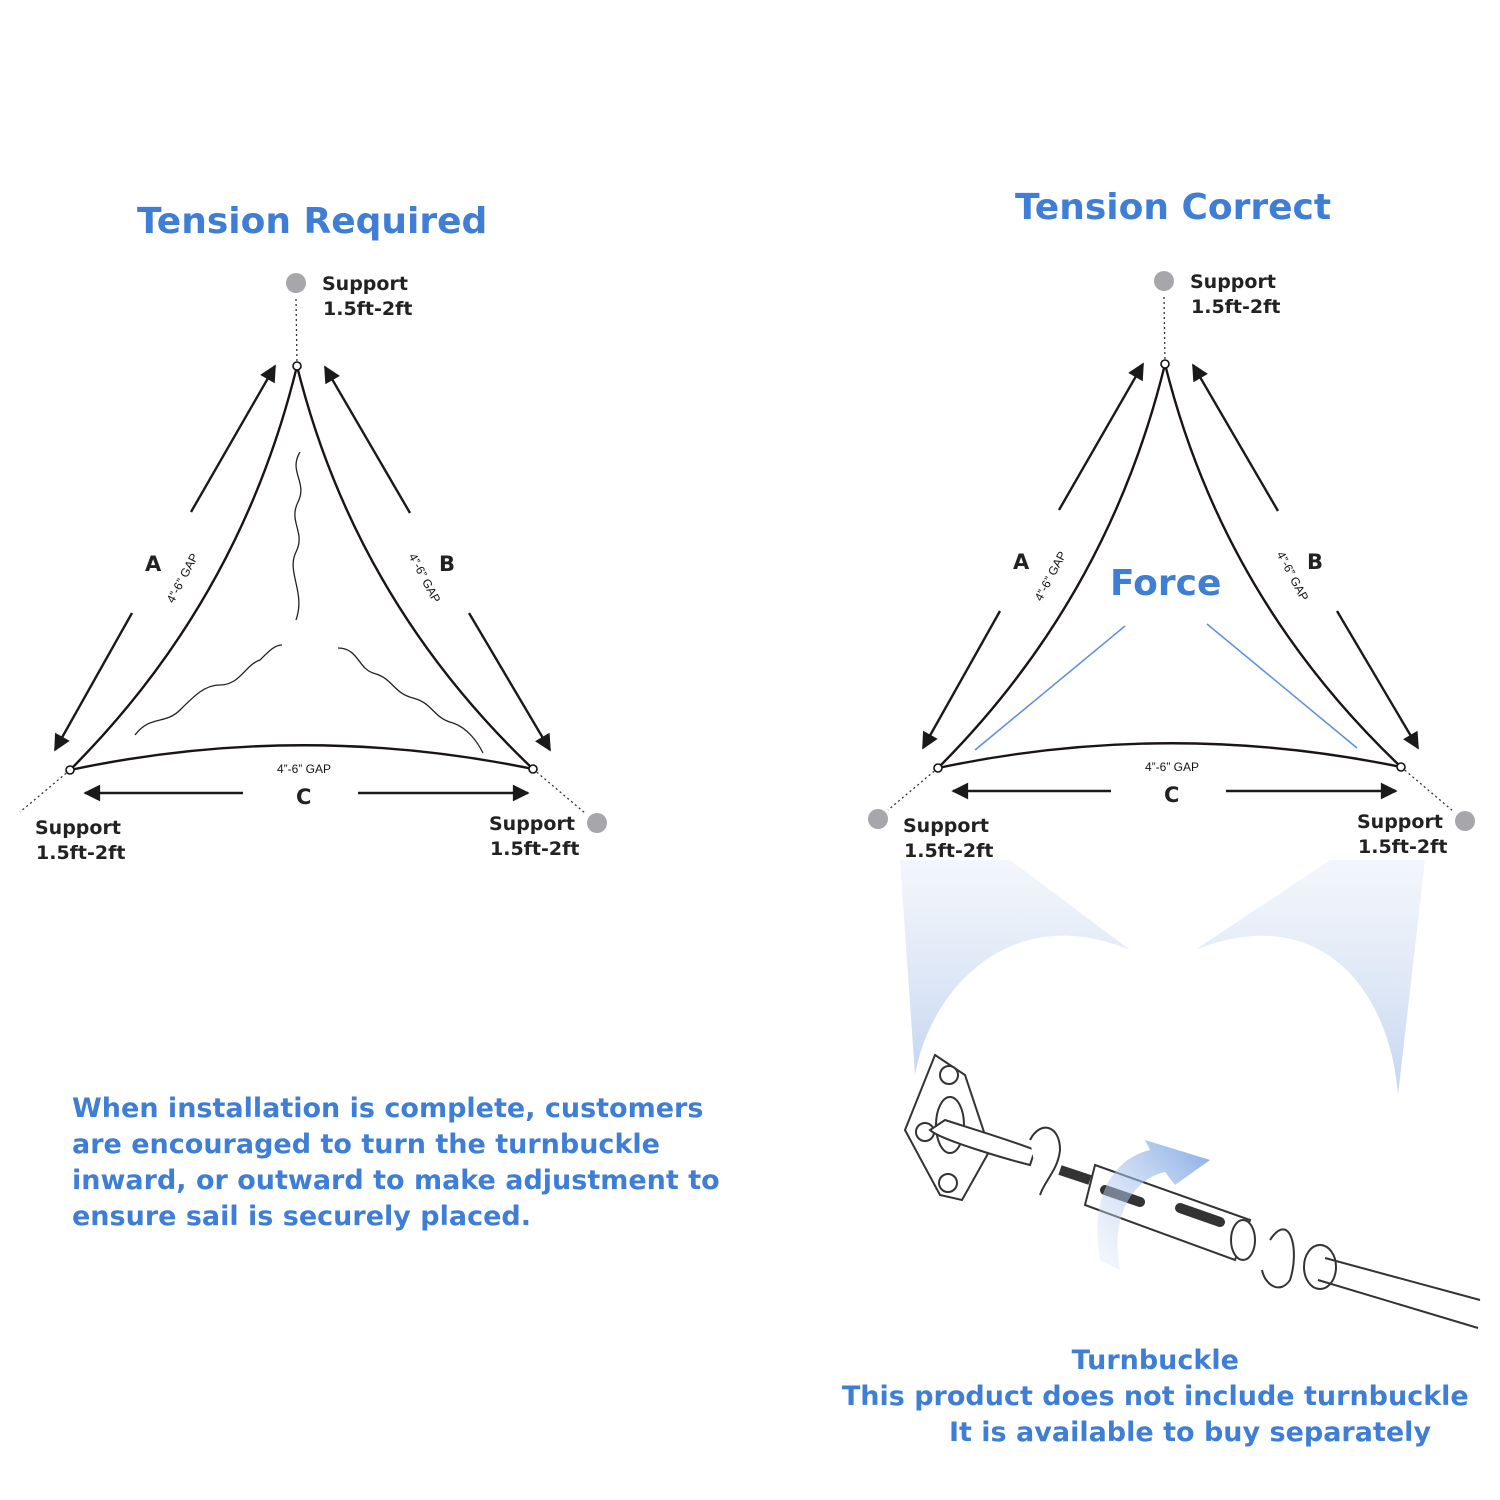 The image size is (1500, 1500). Describe the element at coordinates (1162, 977) in the screenshot. I see `zoom-highlight` at that location.